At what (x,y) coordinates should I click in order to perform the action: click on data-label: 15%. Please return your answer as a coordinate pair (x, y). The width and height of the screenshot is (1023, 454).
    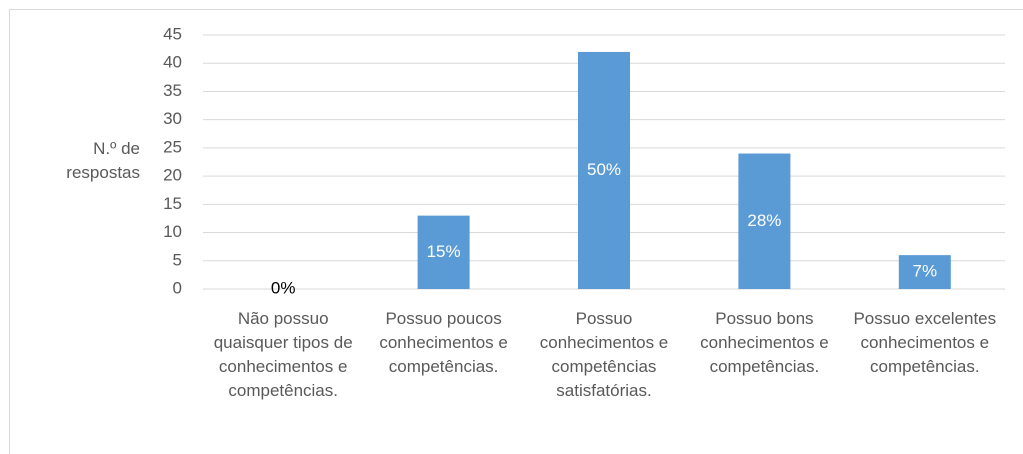
    Looking at the image, I should click on (444, 251).